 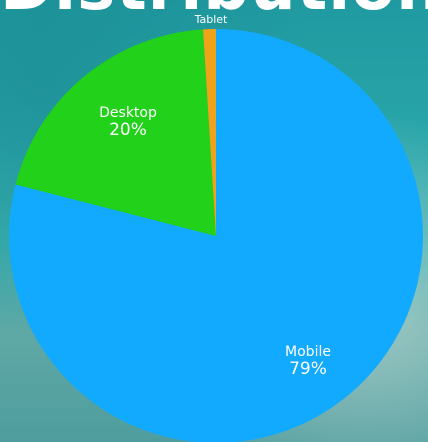 What do you see at coordinates (214, 10) in the screenshot?
I see `chart-title: Distribution` at bounding box center [214, 10].